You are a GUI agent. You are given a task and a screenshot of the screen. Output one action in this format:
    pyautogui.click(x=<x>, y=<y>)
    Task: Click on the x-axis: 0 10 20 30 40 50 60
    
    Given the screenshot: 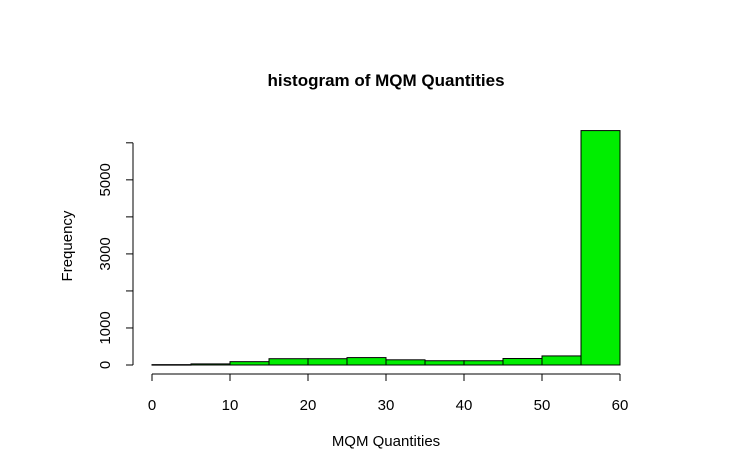 What is the action you would take?
    pyautogui.click(x=388, y=393)
    